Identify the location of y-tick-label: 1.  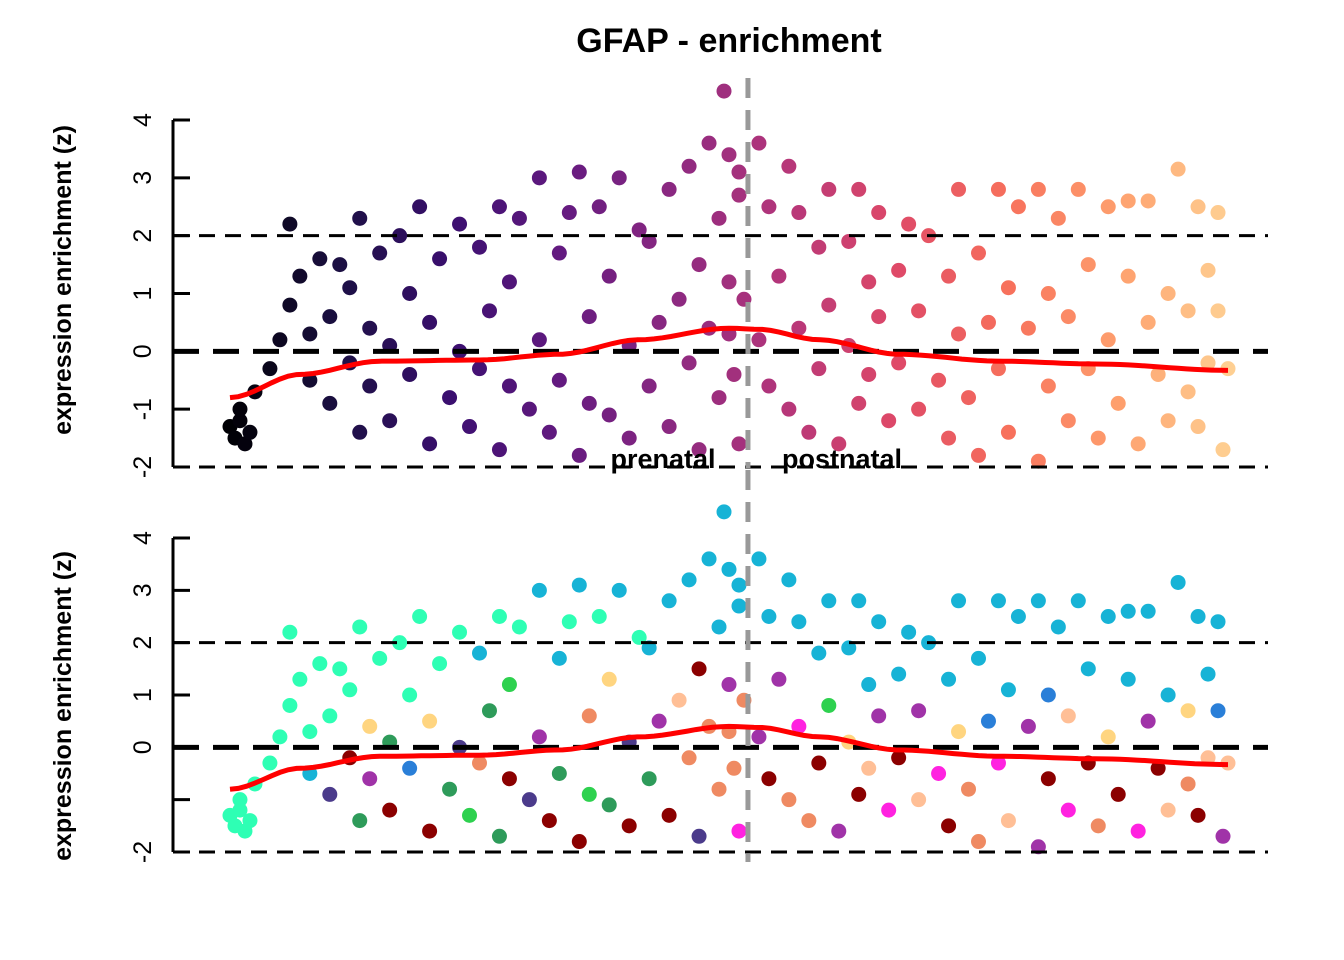
(143, 695).